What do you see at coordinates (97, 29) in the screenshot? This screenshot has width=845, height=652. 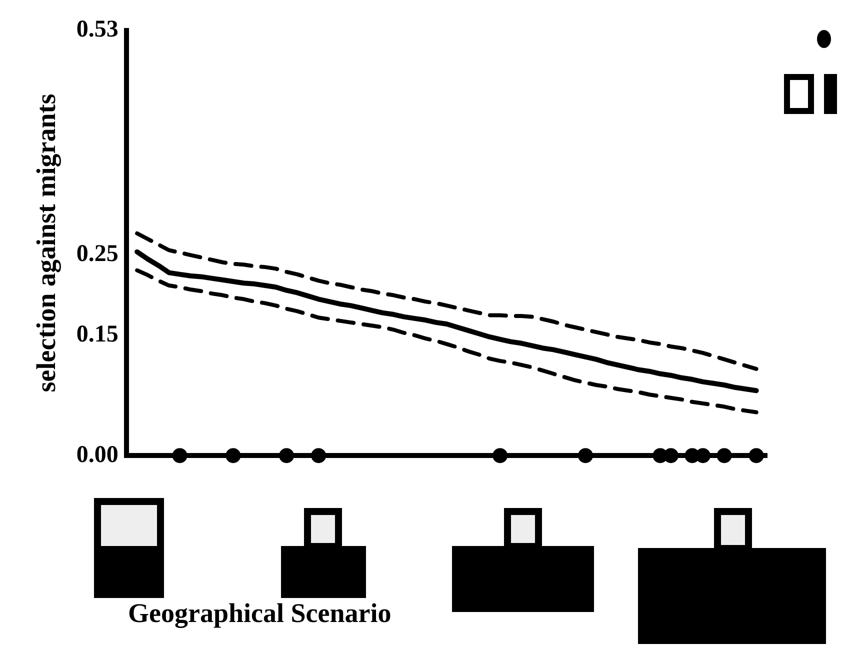 I see `y-tick-label: 0.53` at bounding box center [97, 29].